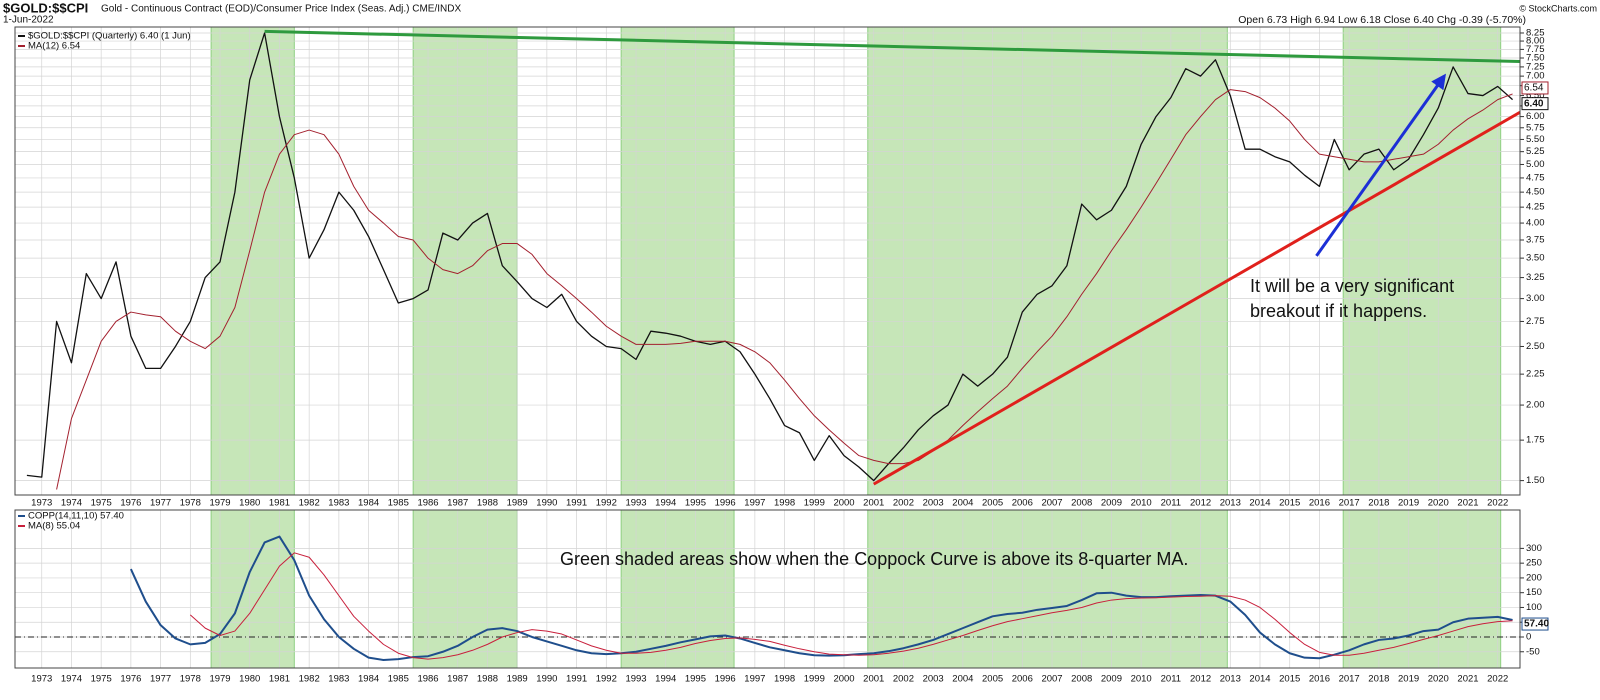  I want to click on y-tick-label: 7.50, so click(1535, 58).